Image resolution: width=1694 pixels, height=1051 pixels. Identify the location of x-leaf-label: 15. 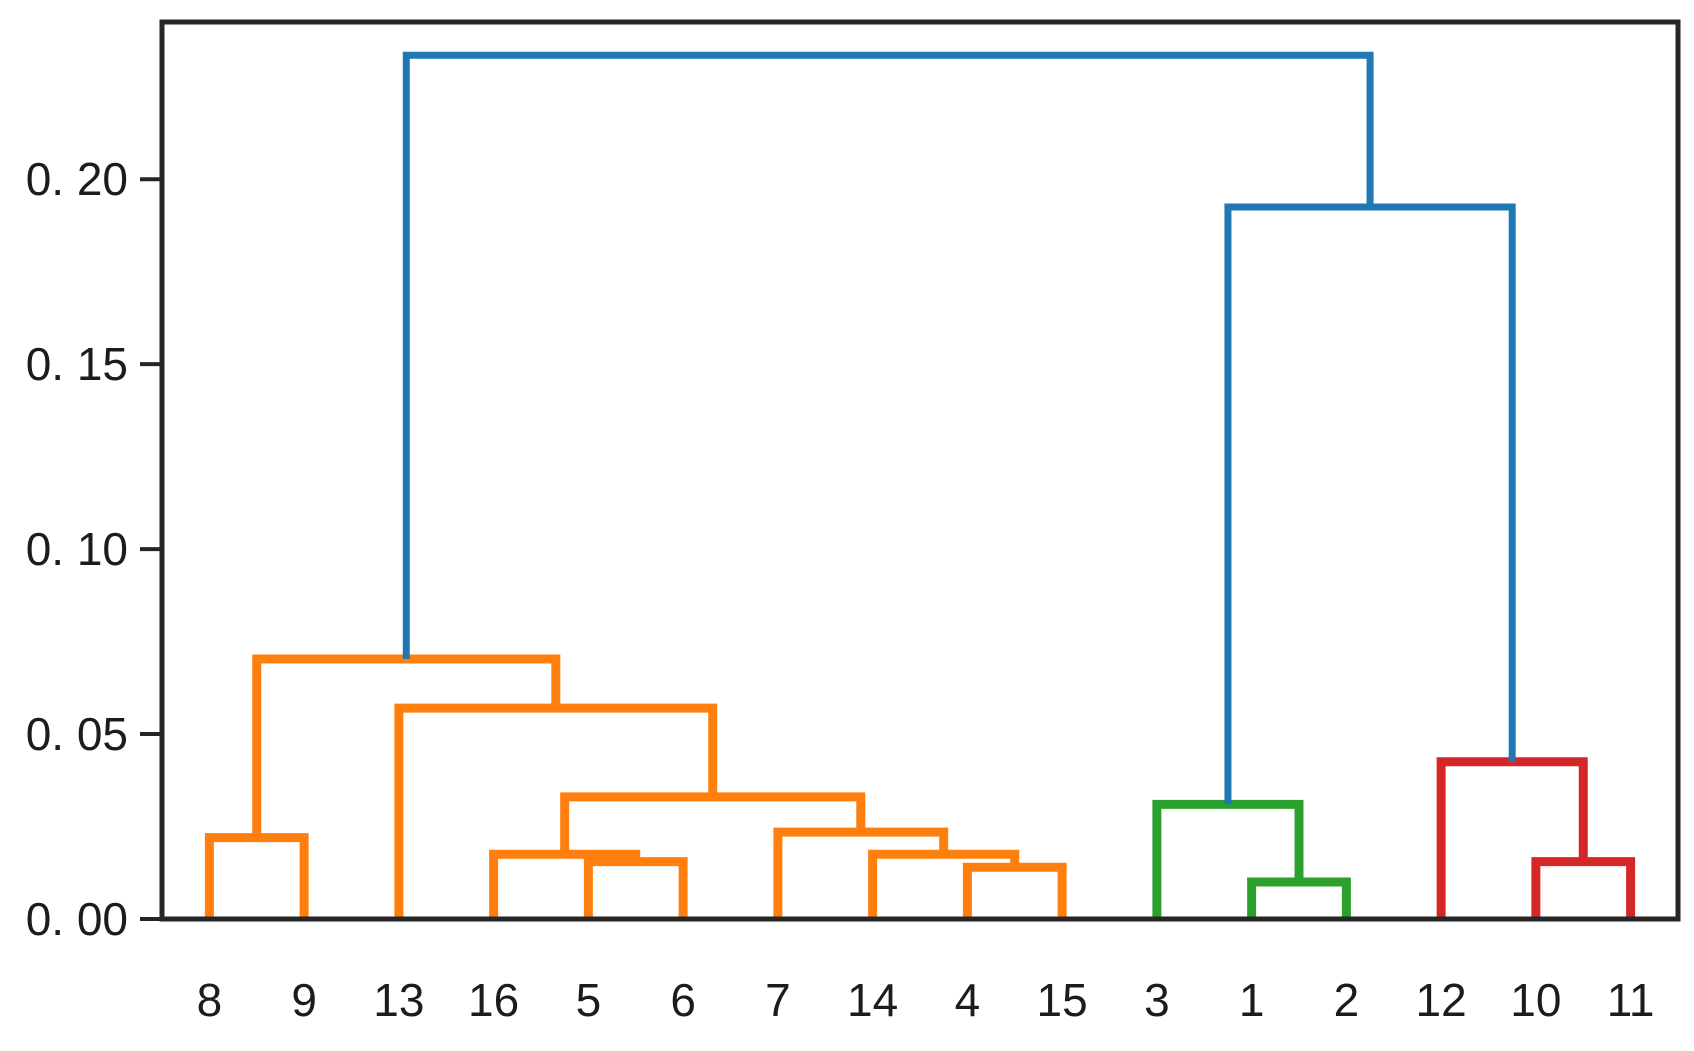
(1062, 1000).